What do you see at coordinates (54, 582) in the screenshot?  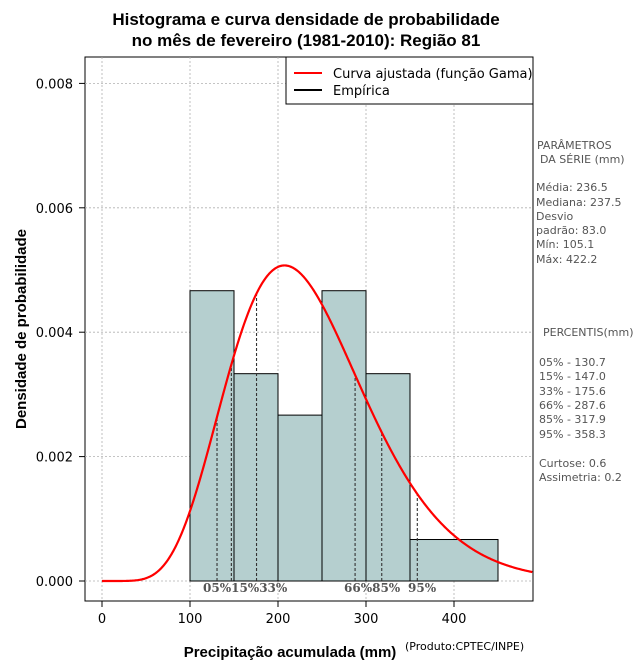 I see `y-tick-label-0: 0.000` at bounding box center [54, 582].